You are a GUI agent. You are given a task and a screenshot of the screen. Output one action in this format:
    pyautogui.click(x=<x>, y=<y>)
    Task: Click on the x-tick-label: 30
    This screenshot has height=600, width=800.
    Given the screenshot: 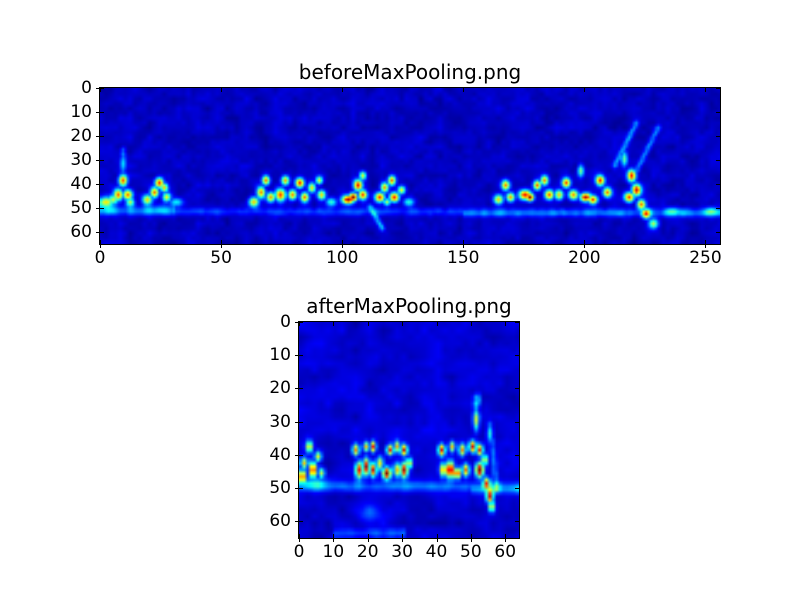 What is the action you would take?
    pyautogui.click(x=402, y=552)
    